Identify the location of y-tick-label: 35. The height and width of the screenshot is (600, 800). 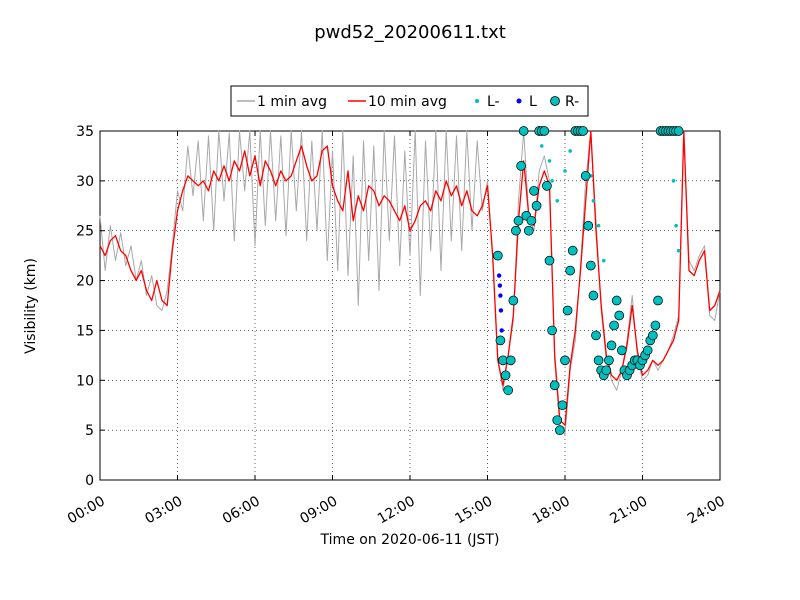
(85, 132).